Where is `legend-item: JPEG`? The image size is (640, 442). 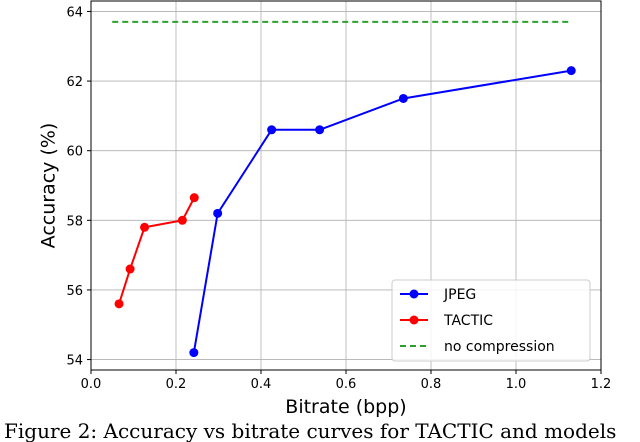
legend-item: JPEG is located at coordinates (438, 295).